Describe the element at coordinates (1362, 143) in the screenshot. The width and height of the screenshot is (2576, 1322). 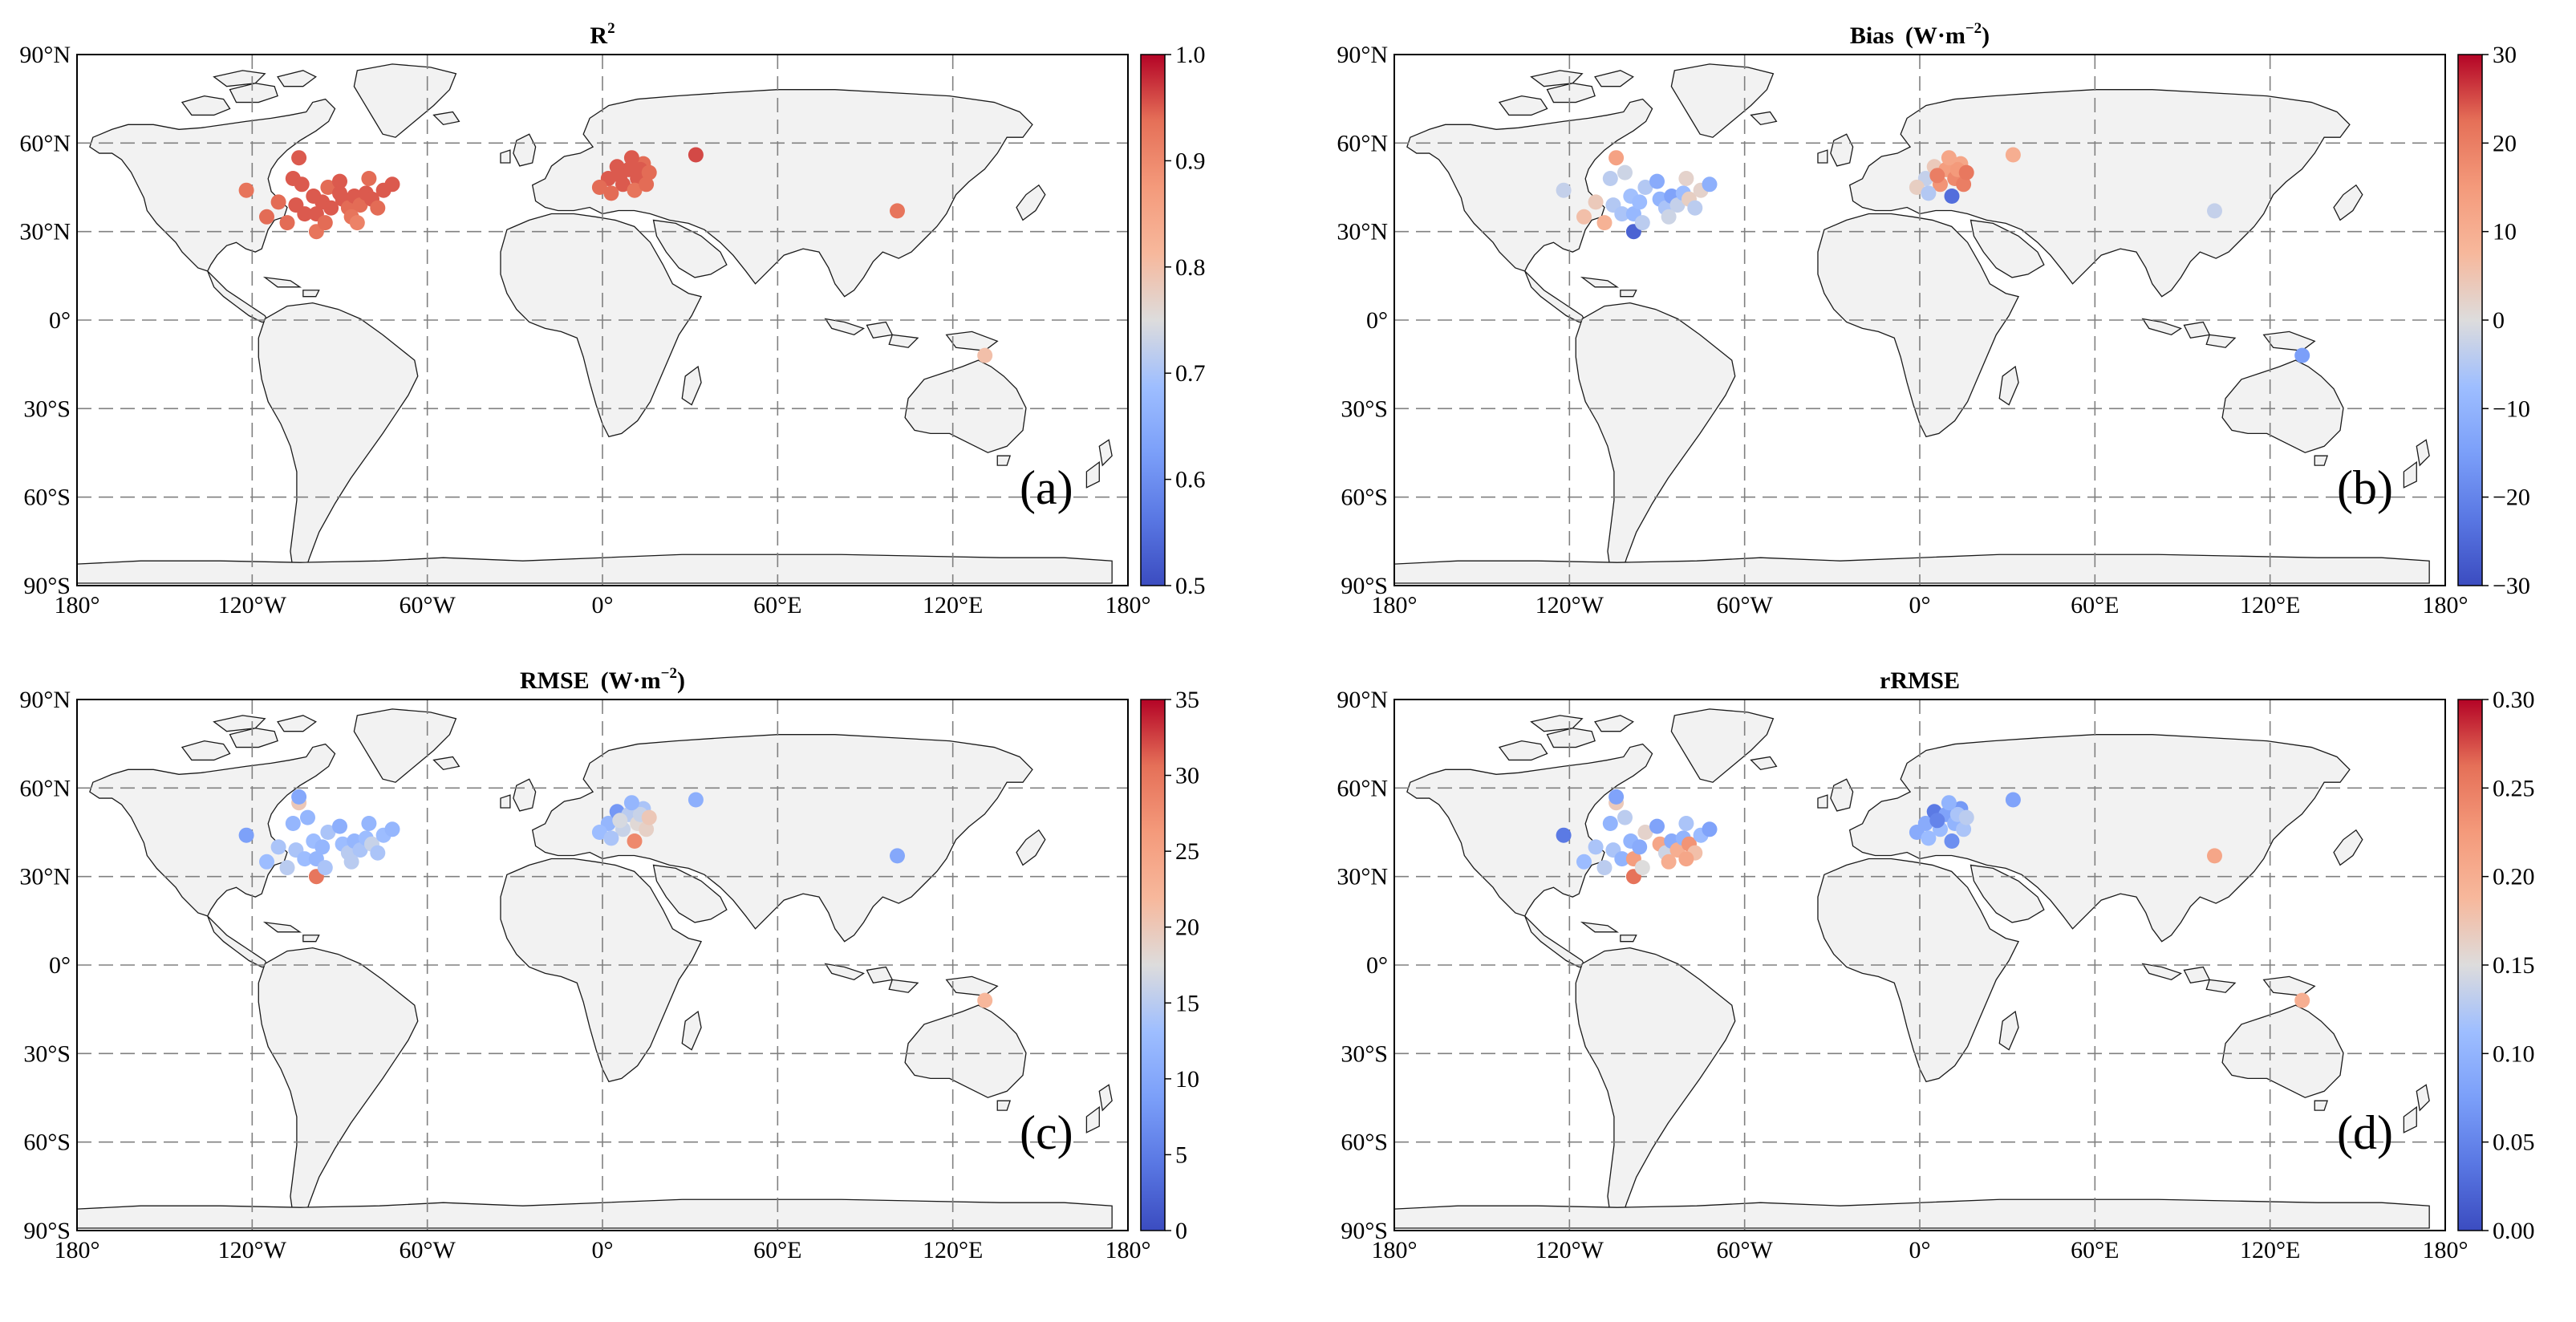
I see `lat-tick-label: 60°N` at that location.